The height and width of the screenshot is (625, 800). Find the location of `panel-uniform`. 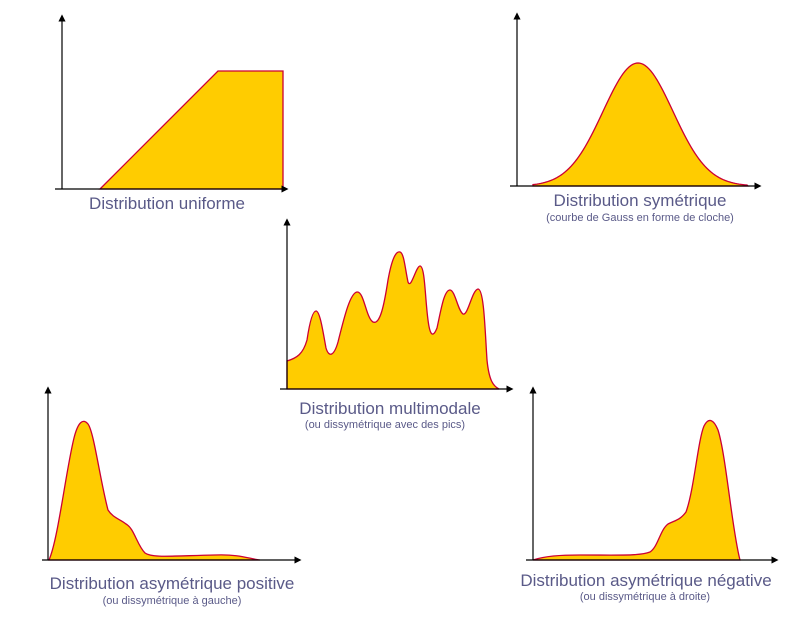

panel-uniform is located at coordinates (172, 103).